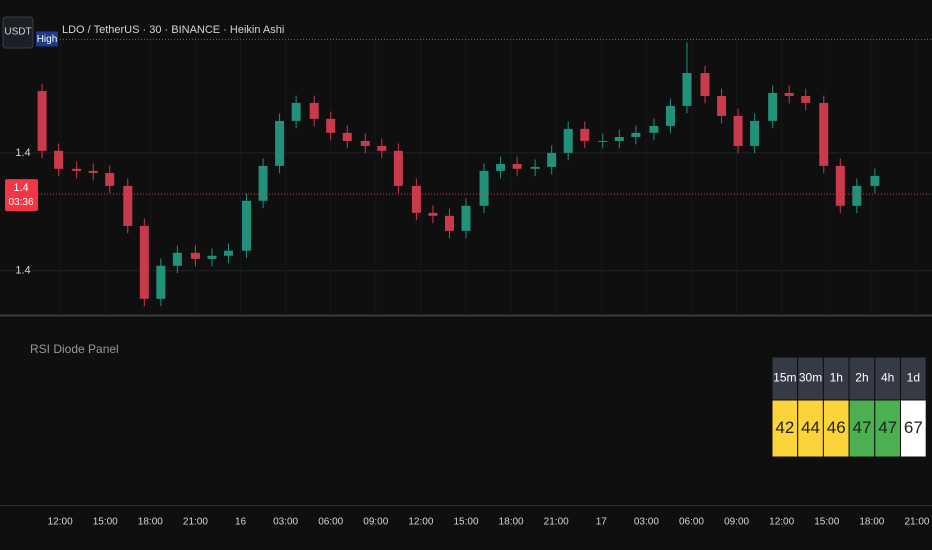 Image resolution: width=932 pixels, height=550 pixels. What do you see at coordinates (887, 378) in the screenshot?
I see `header-text: 4h` at bounding box center [887, 378].